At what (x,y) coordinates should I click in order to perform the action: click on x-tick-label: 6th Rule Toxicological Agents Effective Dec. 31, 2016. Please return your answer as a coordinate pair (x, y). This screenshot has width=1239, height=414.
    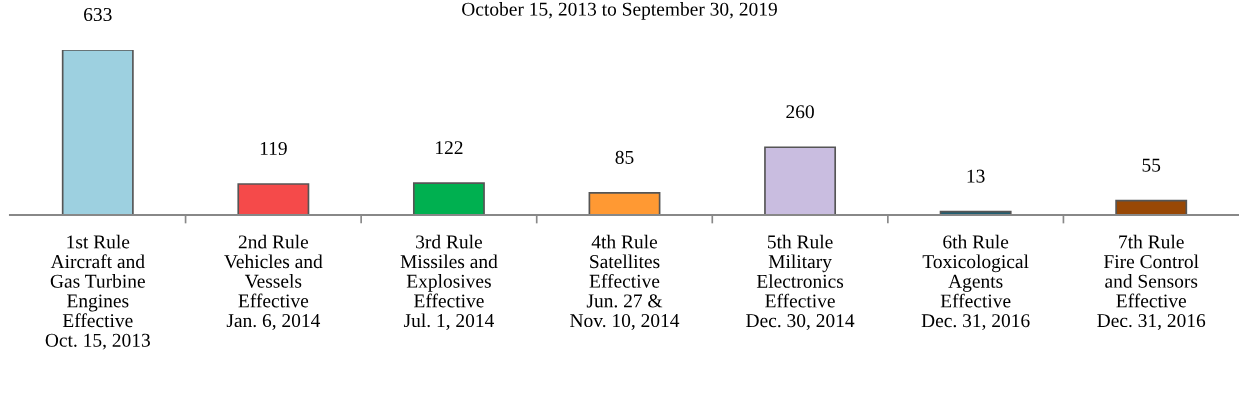
    Looking at the image, I should click on (975, 282).